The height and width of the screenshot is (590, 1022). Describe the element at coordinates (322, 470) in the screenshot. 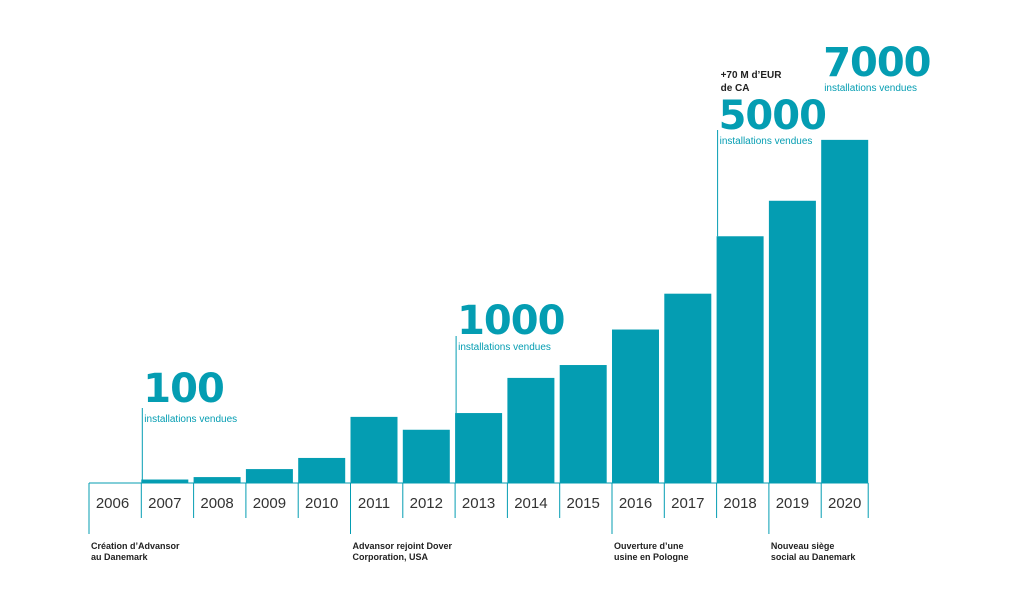

I see `bar-2010` at that location.